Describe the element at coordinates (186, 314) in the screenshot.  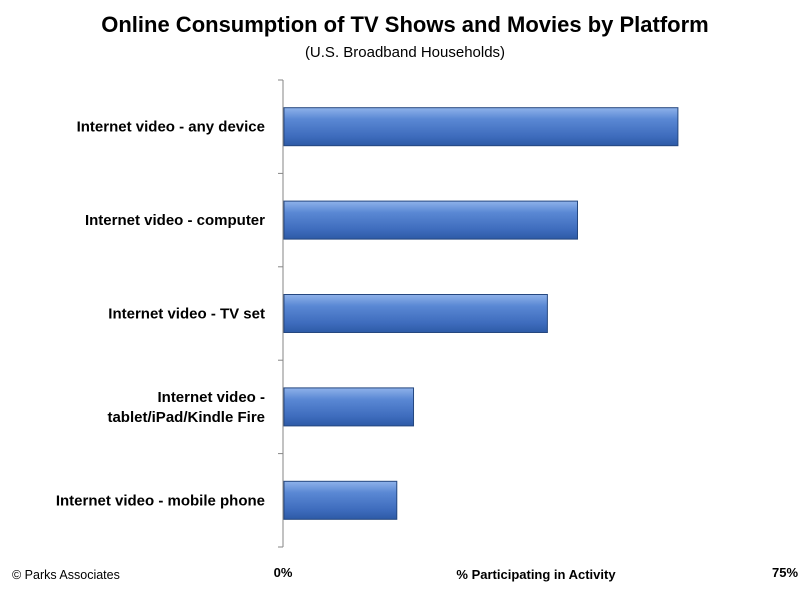
I see `category-label: Internet video - TV set` at that location.